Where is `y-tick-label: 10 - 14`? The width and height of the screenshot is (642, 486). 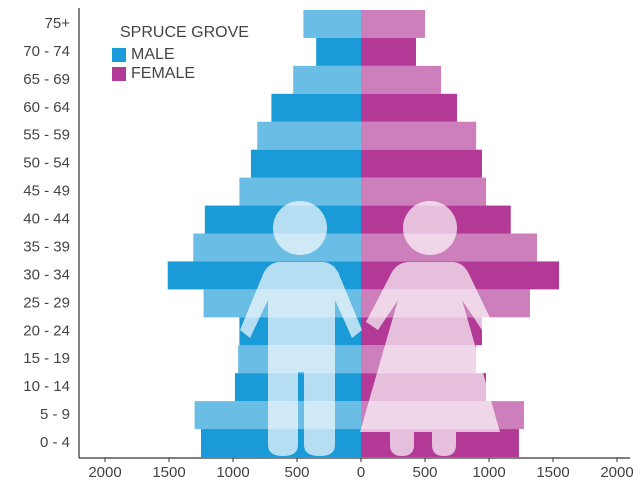
y-tick-label: 10 - 14 is located at coordinates (46, 386).